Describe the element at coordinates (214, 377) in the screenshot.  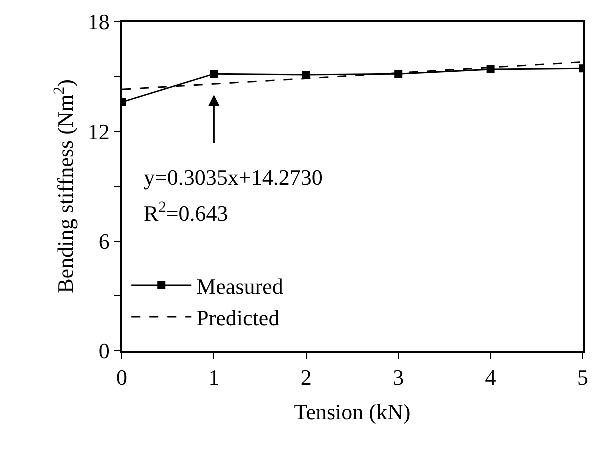
I see `x-tick-label: 1` at that location.